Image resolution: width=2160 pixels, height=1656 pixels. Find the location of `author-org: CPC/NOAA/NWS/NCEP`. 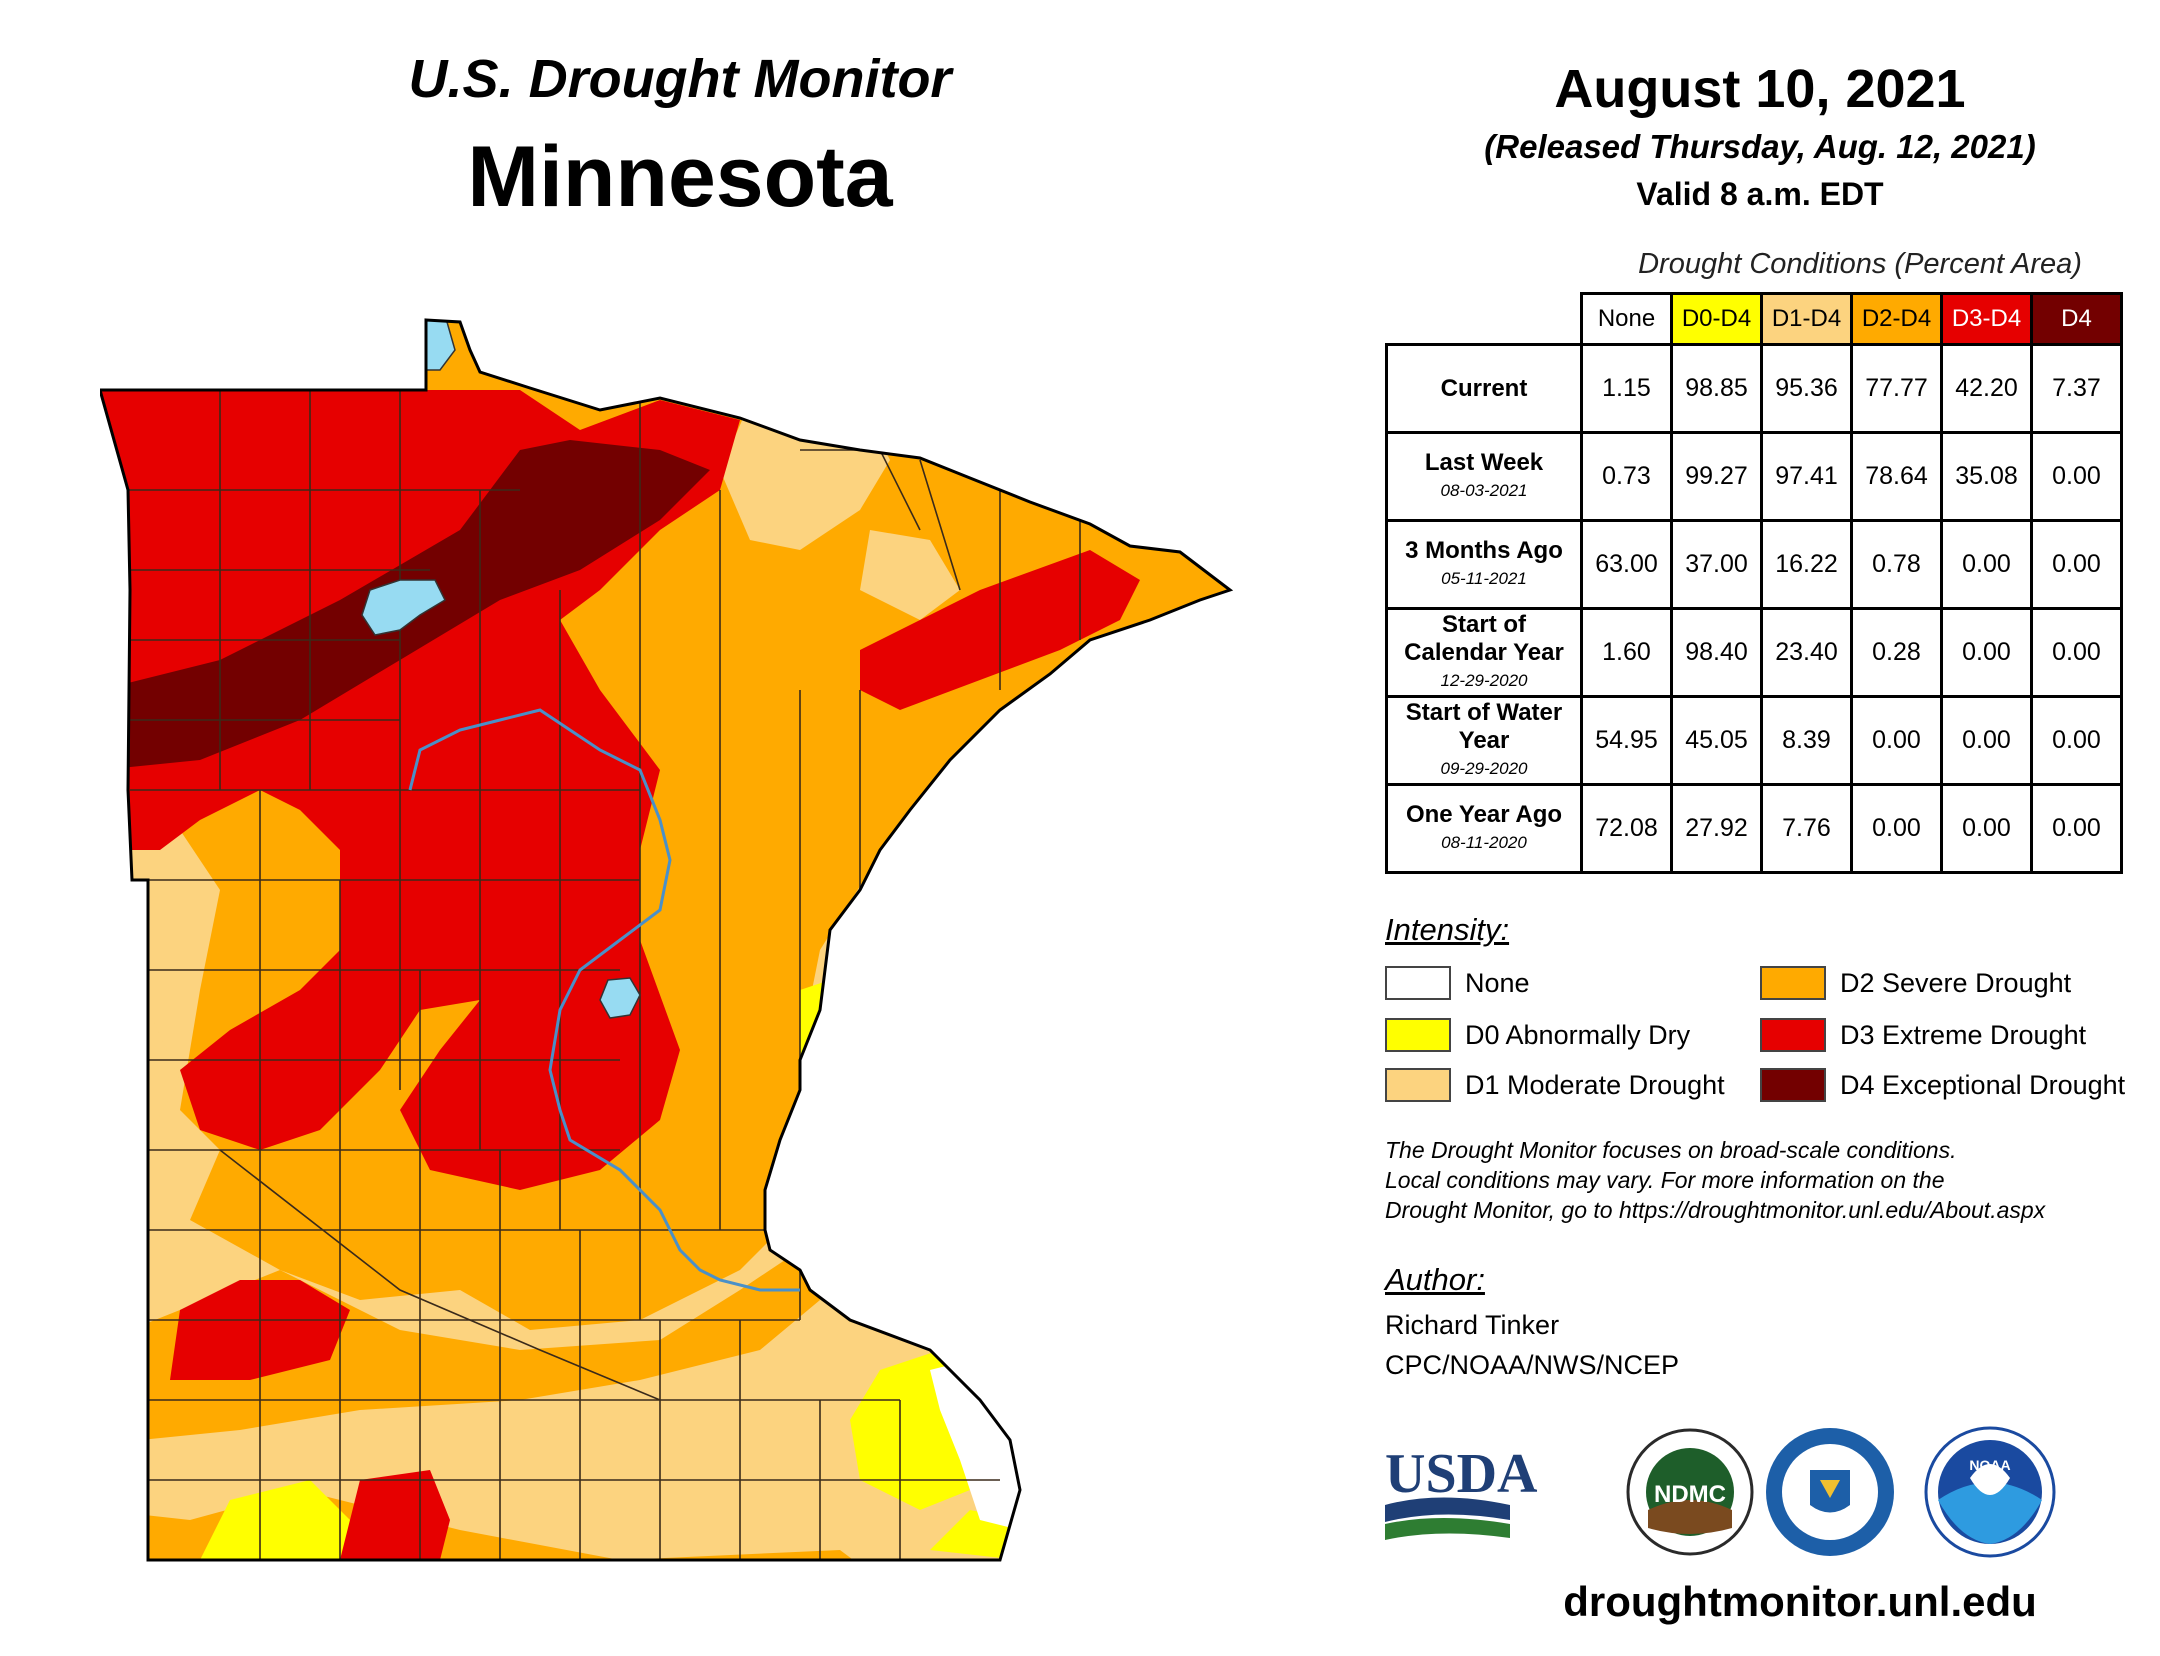

author-org: CPC/NOAA/NWS/NCEP is located at coordinates (1532, 1365).